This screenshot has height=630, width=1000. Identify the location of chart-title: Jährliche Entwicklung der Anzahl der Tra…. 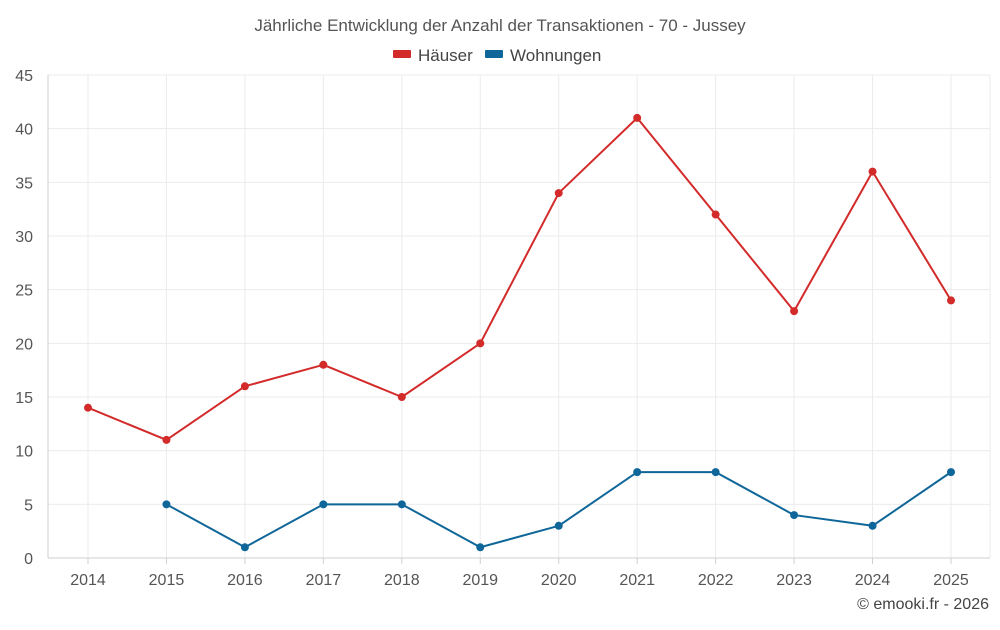
(500, 25).